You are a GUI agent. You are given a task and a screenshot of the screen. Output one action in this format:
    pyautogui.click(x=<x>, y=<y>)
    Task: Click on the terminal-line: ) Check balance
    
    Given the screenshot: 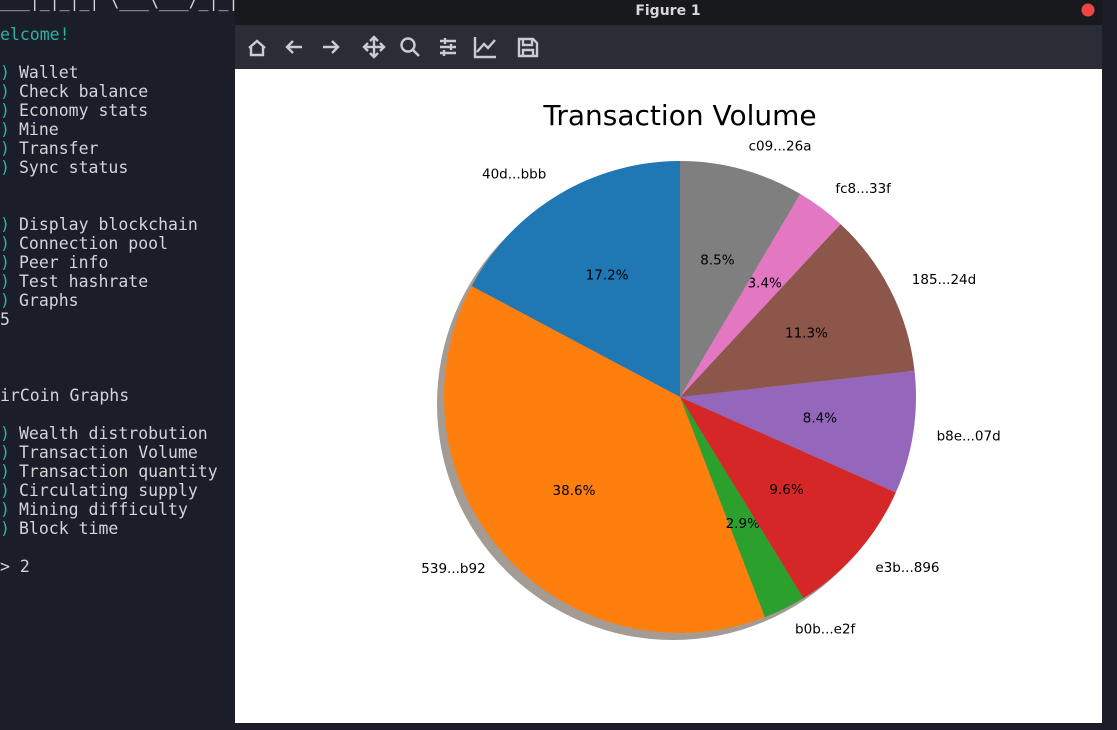 What is the action you would take?
    pyautogui.click(x=74, y=91)
    